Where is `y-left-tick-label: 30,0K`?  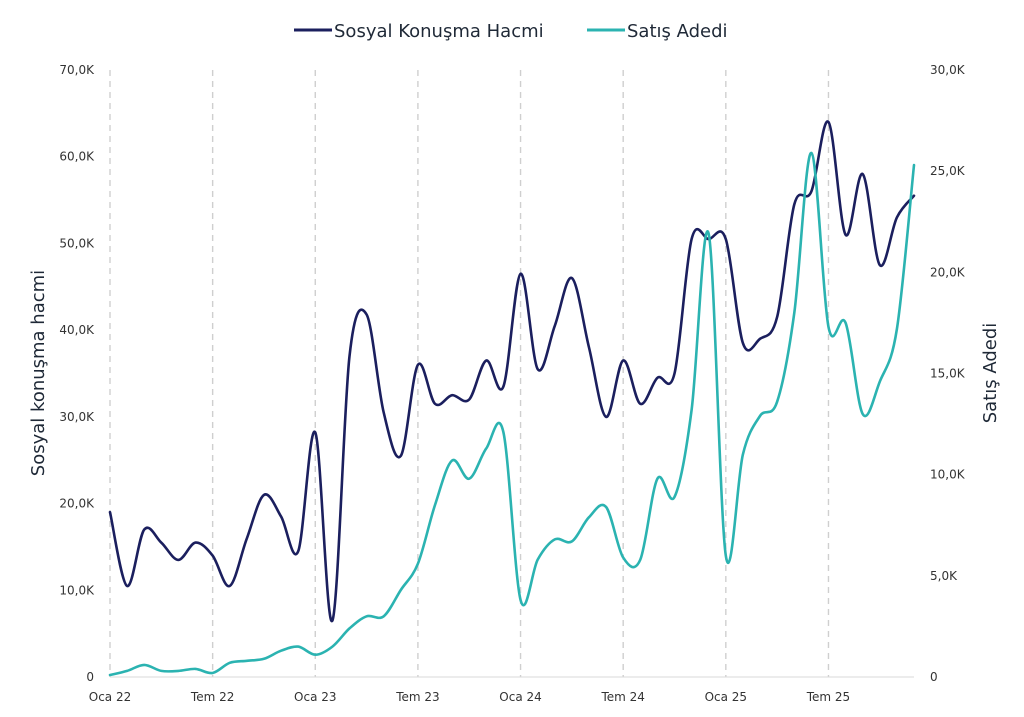 y-left-tick-label: 30,0K is located at coordinates (77, 417).